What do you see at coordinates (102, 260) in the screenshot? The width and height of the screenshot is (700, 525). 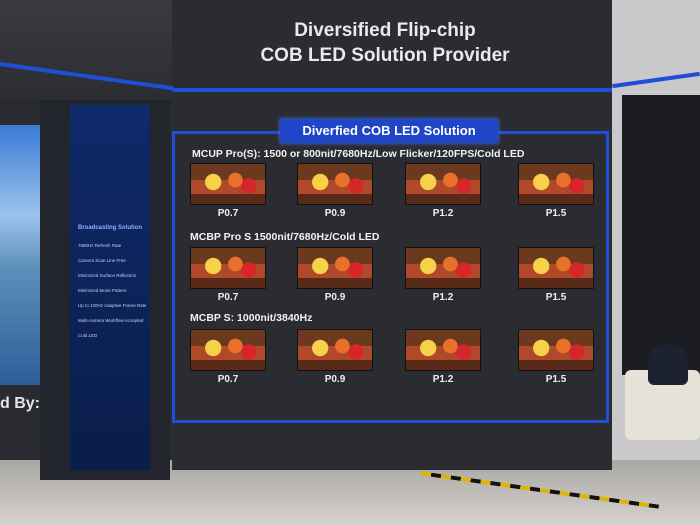 I see `feature-item: Camera Scan Line Free` at bounding box center [102, 260].